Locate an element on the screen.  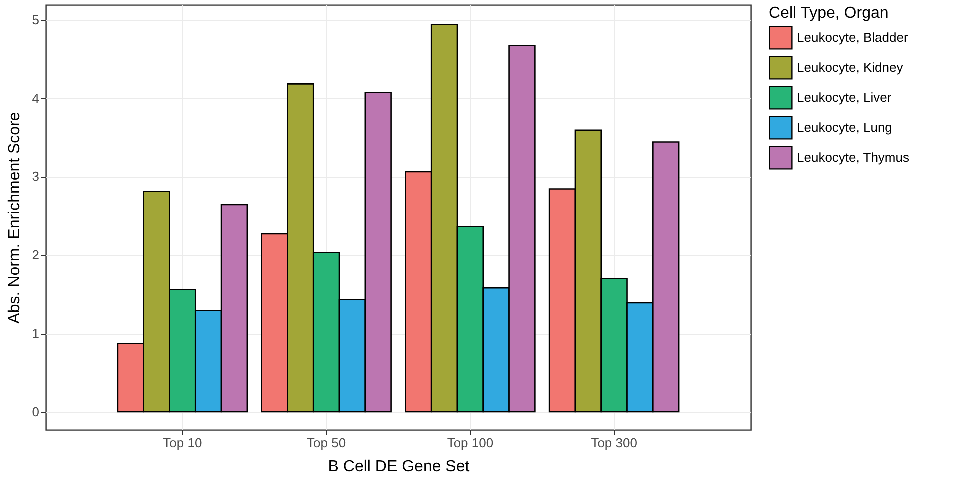
legend-label: Leukocyte, Bladder is located at coordinates (853, 37).